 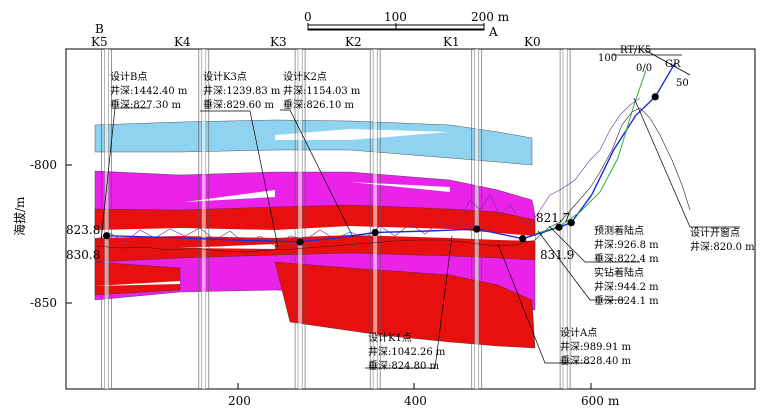 What do you see at coordinates (43, 303) in the screenshot?
I see `y-tick-850: -850` at bounding box center [43, 303].